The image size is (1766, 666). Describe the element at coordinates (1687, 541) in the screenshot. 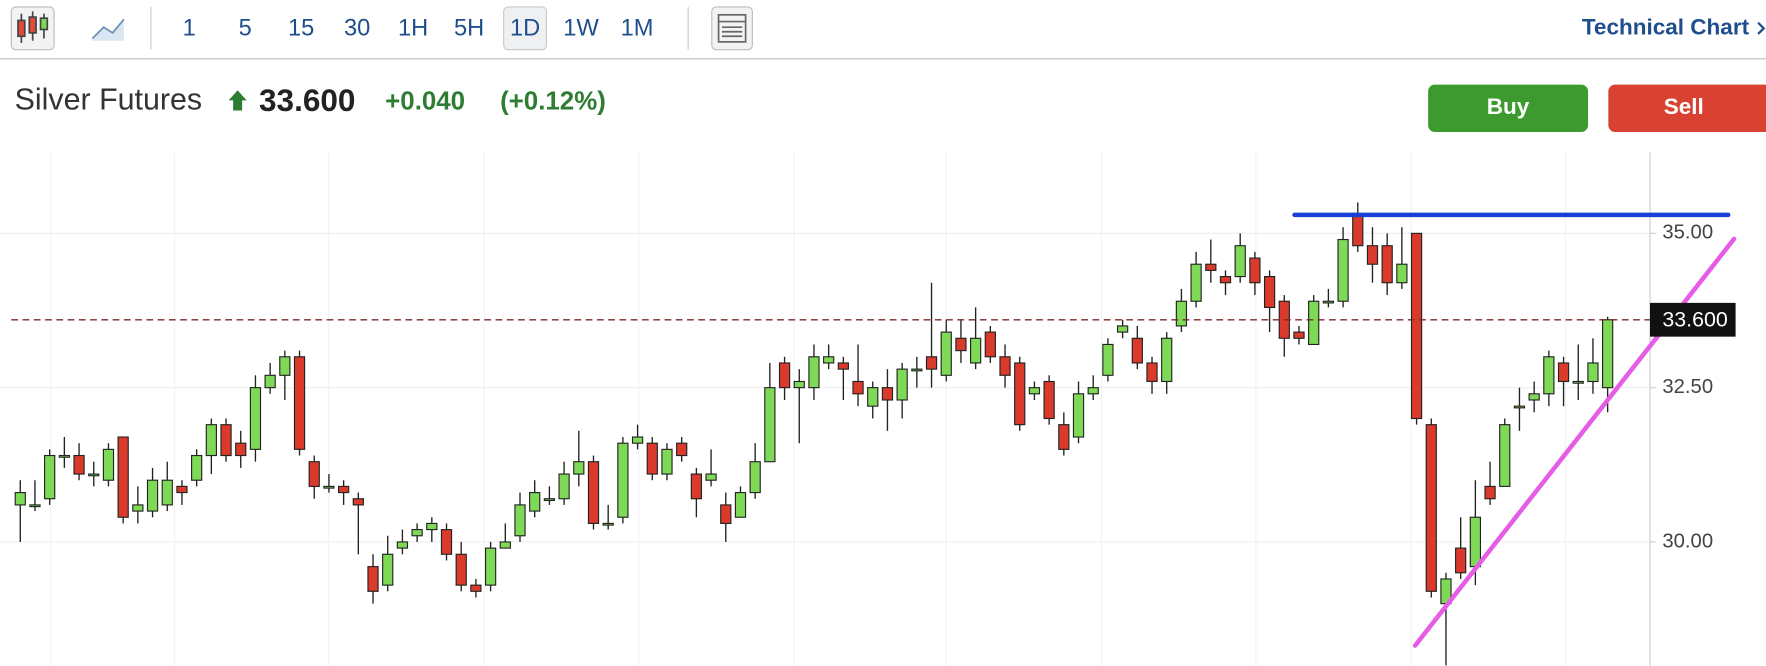

I see `y-tick-label: 30.00` at that location.